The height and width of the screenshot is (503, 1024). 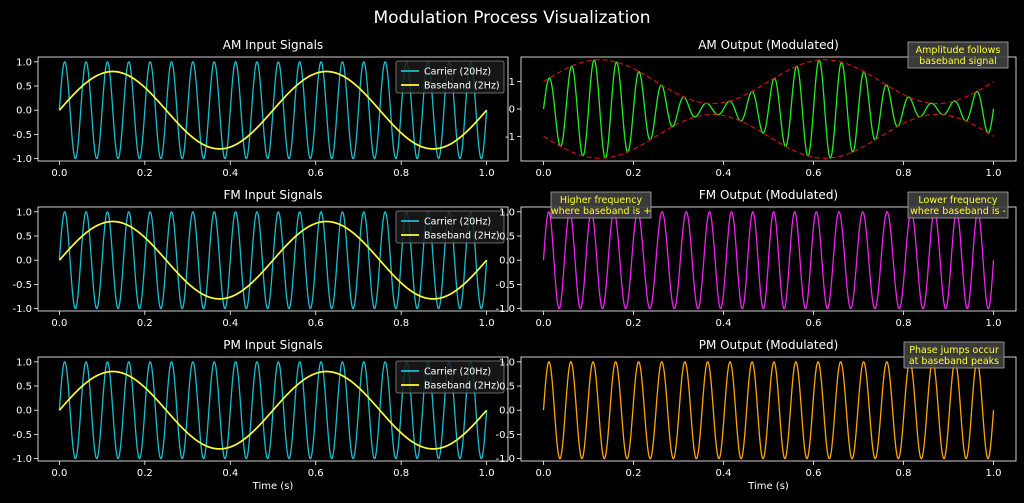 What do you see at coordinates (958, 211) in the screenshot?
I see `annotation-text-line: where baseband is -` at bounding box center [958, 211].